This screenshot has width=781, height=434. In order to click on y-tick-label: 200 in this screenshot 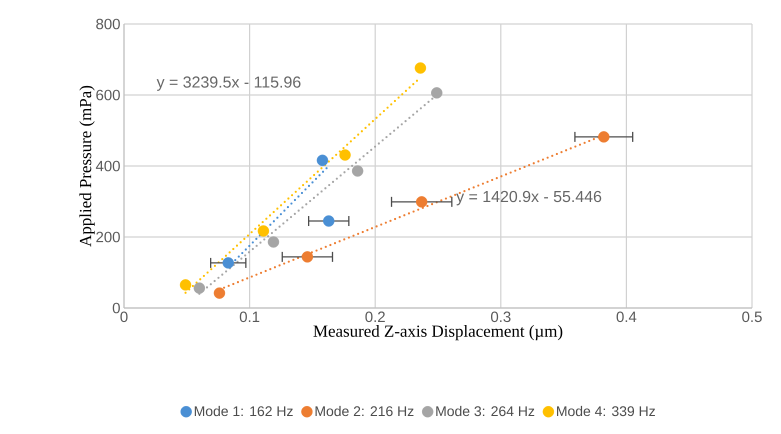, I will do `click(108, 237)`.